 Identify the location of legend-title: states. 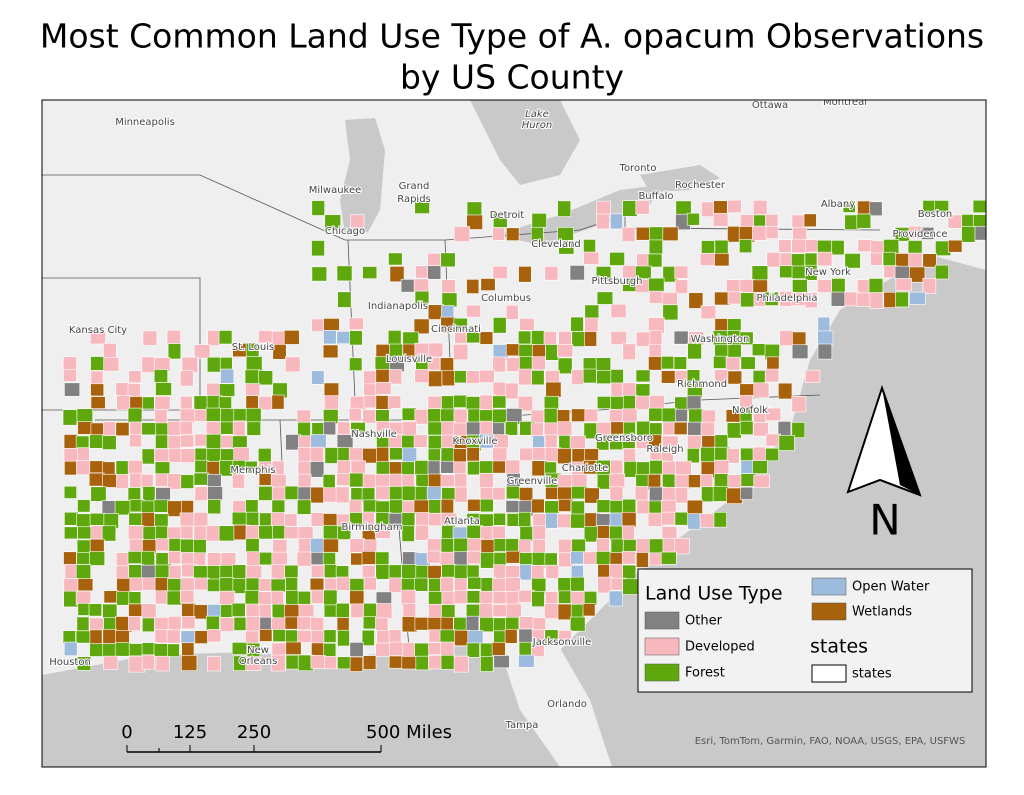
(839, 647).